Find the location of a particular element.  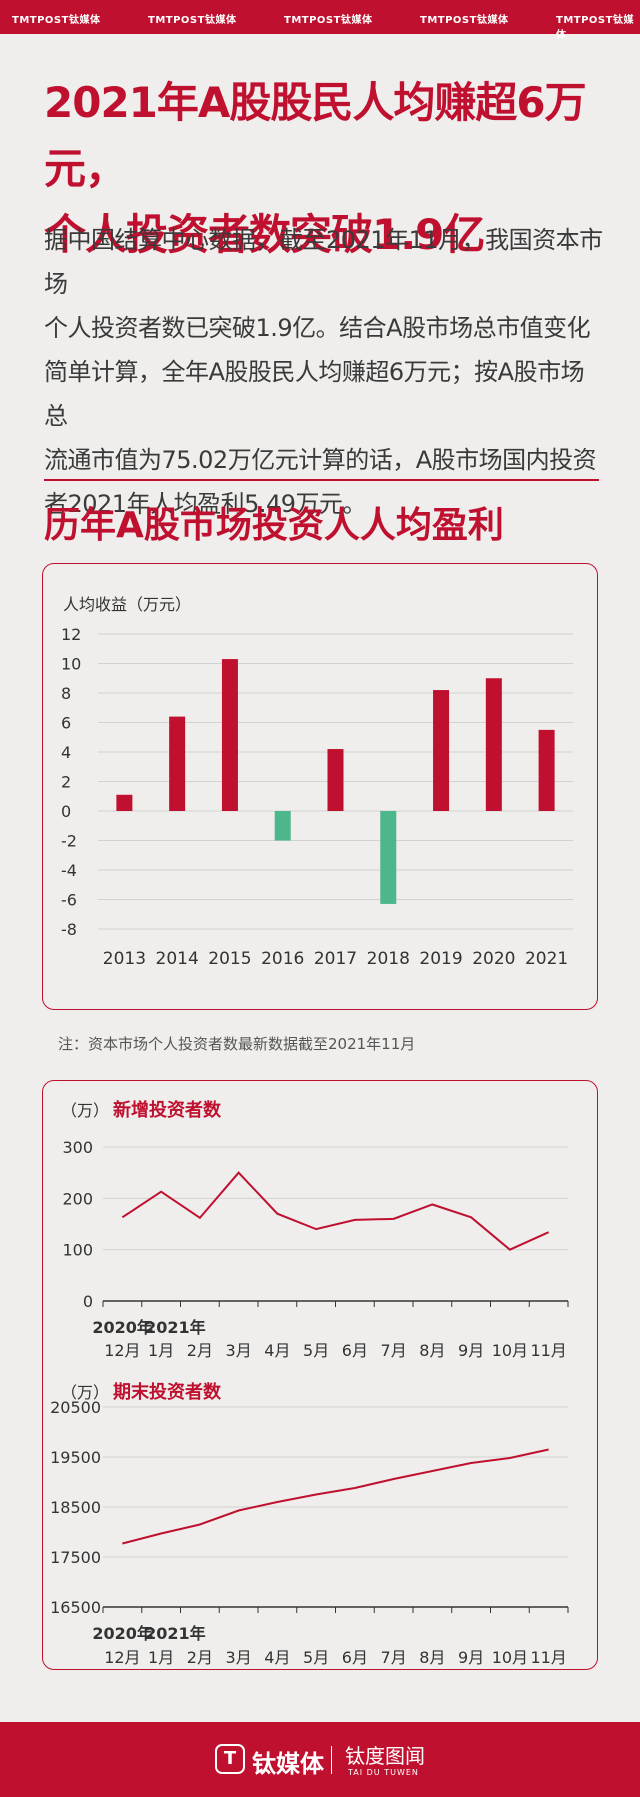

section-divider is located at coordinates (321, 480).